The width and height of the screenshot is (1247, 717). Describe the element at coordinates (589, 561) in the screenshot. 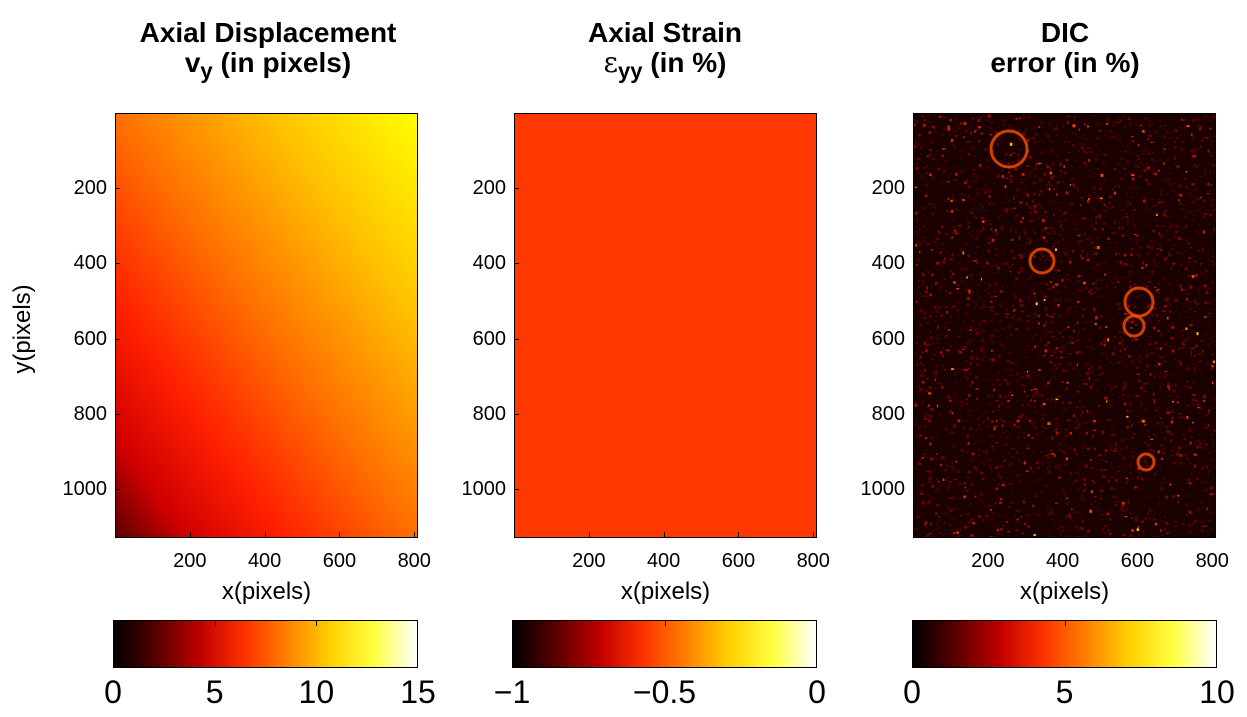

I see `x-tick-label: 200` at that location.